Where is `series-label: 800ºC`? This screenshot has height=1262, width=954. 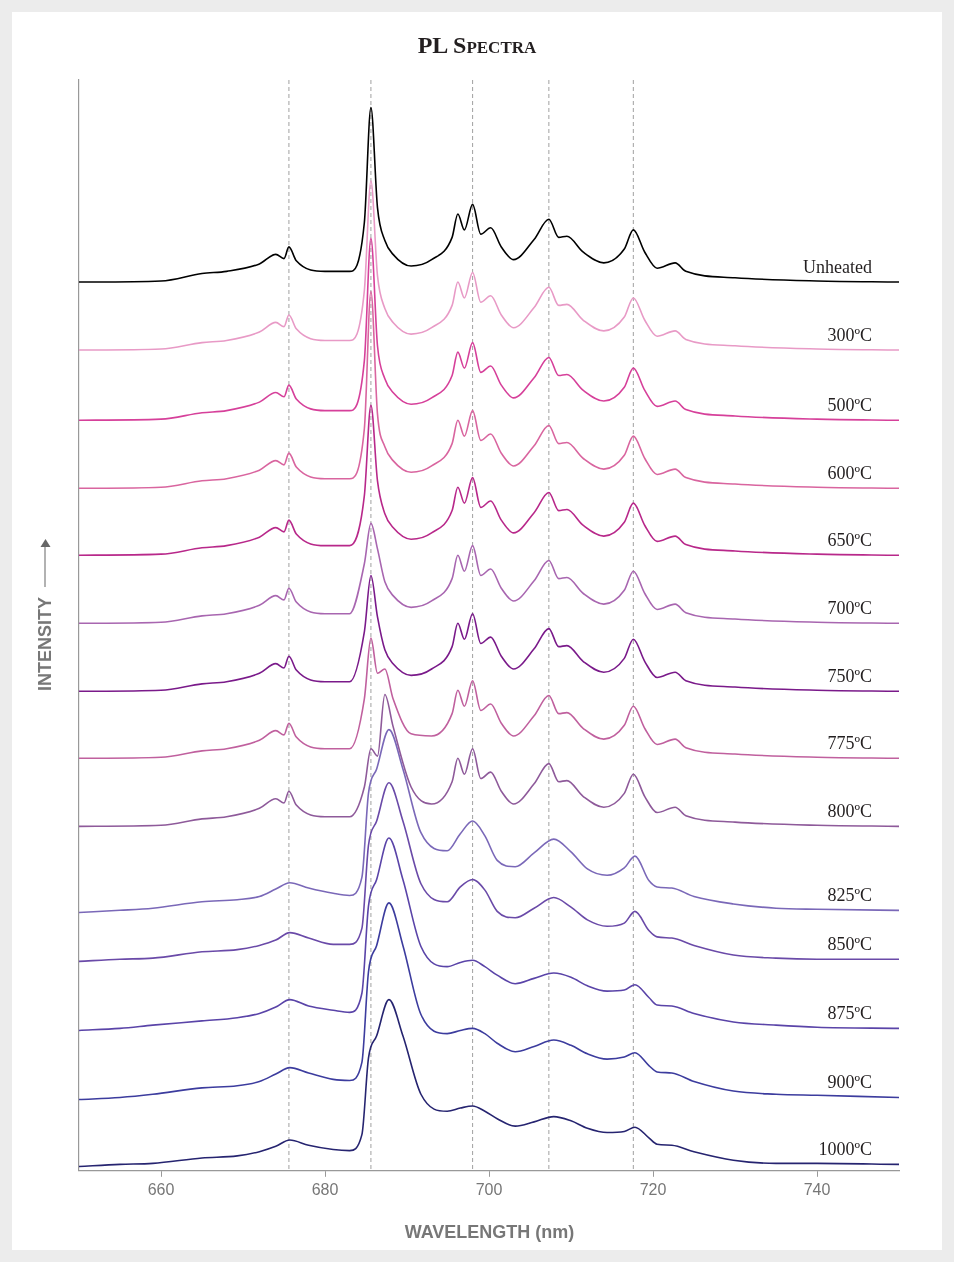 series-label: 800ºC is located at coordinates (849, 811).